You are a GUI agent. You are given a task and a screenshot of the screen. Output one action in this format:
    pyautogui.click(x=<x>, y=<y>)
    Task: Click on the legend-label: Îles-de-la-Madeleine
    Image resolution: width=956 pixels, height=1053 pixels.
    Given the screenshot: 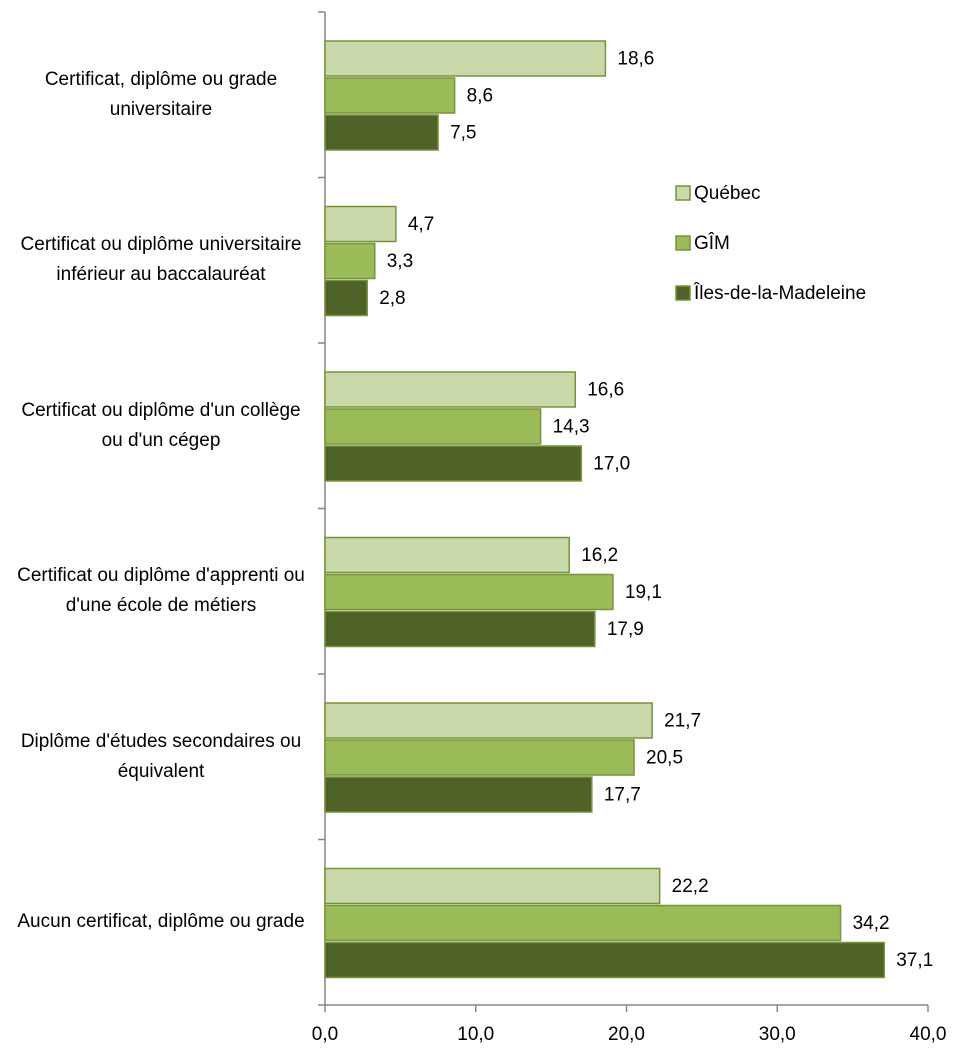 What is the action you would take?
    pyautogui.click(x=779, y=293)
    